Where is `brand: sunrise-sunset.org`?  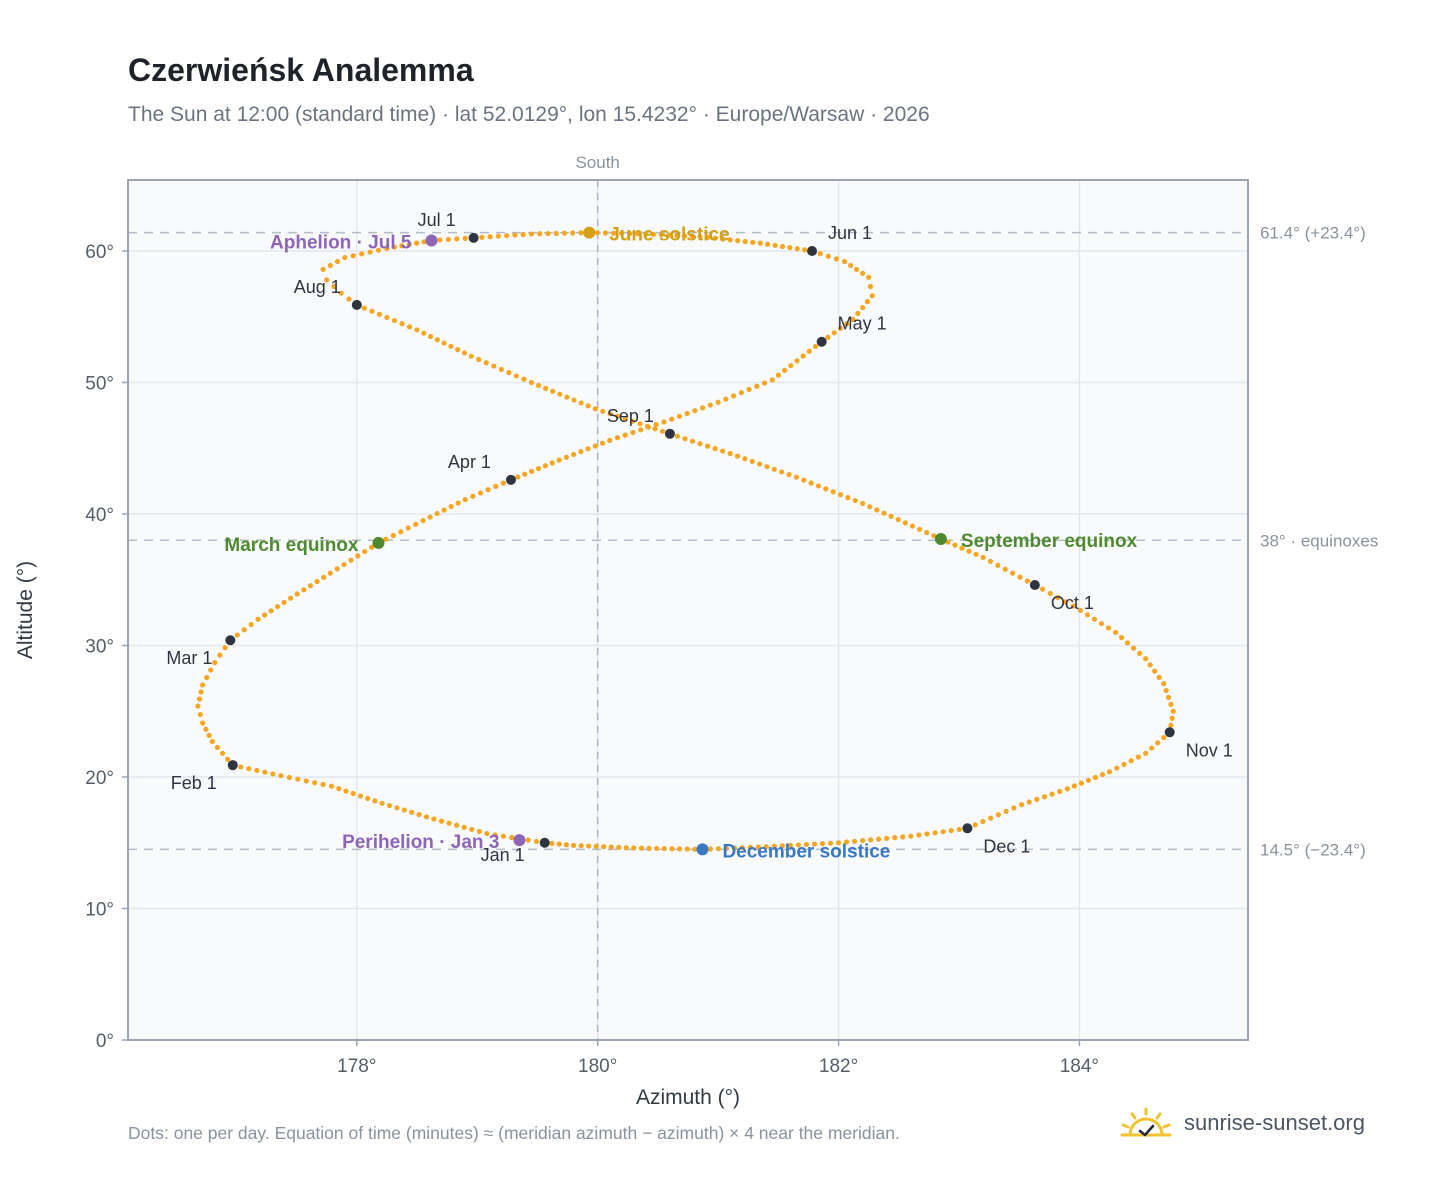
brand: sunrise-sunset.org is located at coordinates (1241, 1123).